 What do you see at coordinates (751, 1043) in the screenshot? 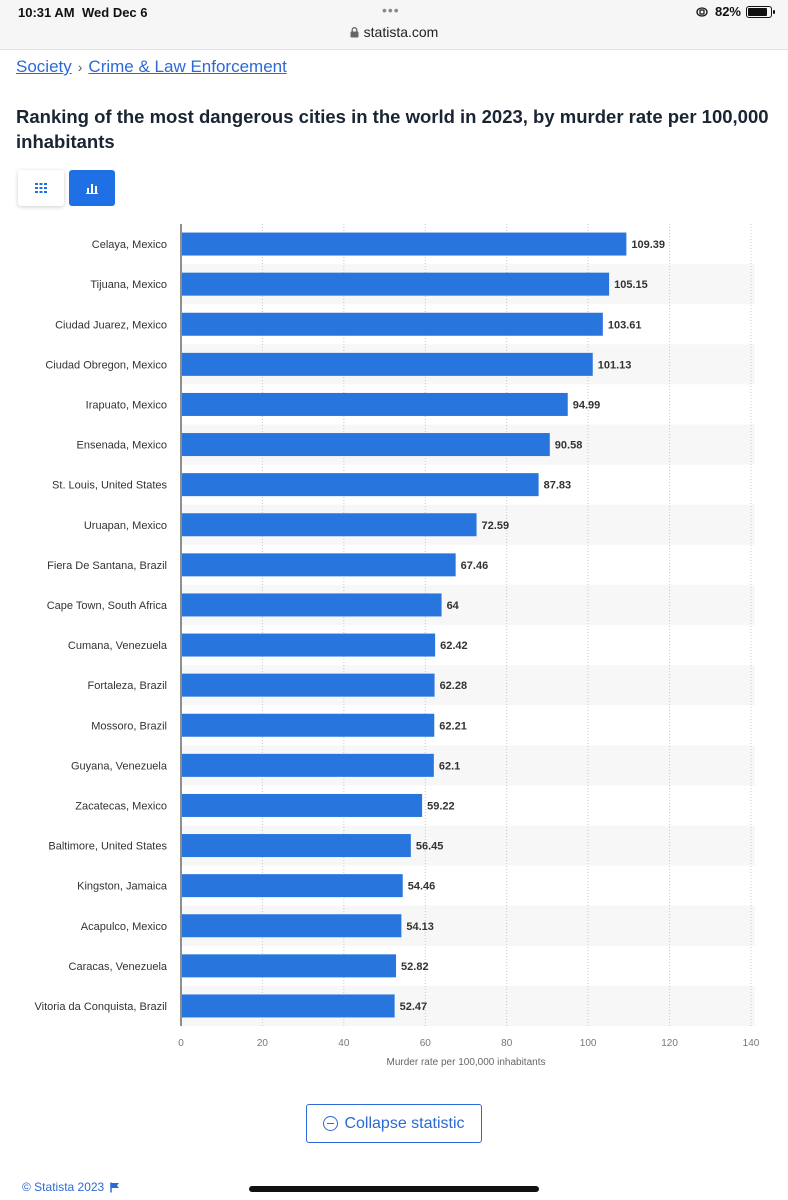
I see `x-tick-label: 140` at bounding box center [751, 1043].